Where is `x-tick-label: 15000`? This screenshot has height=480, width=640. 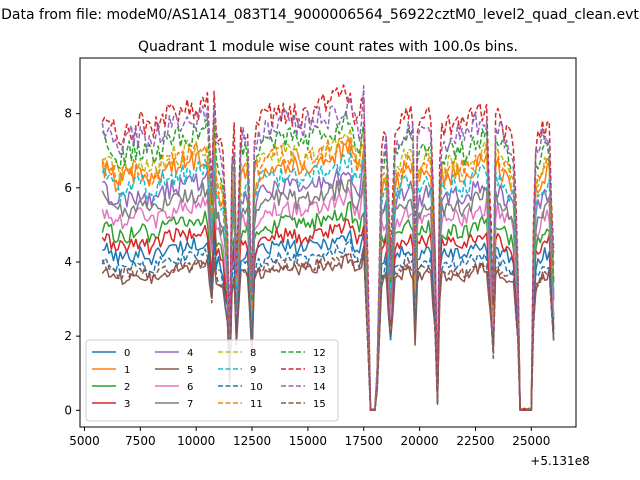
x-tick-label: 15000 is located at coordinates (308, 441).